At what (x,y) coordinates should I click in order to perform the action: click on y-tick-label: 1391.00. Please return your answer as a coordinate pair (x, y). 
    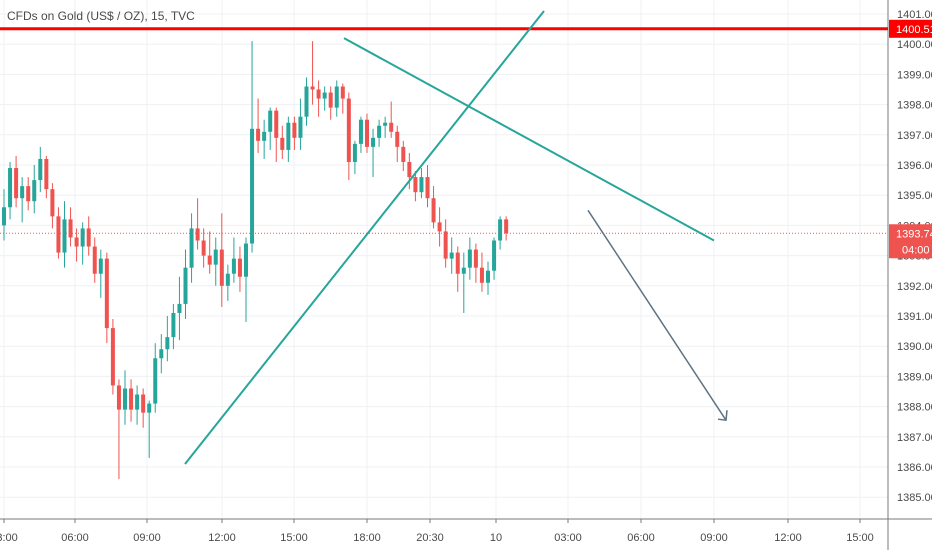
    Looking at the image, I should click on (914, 317).